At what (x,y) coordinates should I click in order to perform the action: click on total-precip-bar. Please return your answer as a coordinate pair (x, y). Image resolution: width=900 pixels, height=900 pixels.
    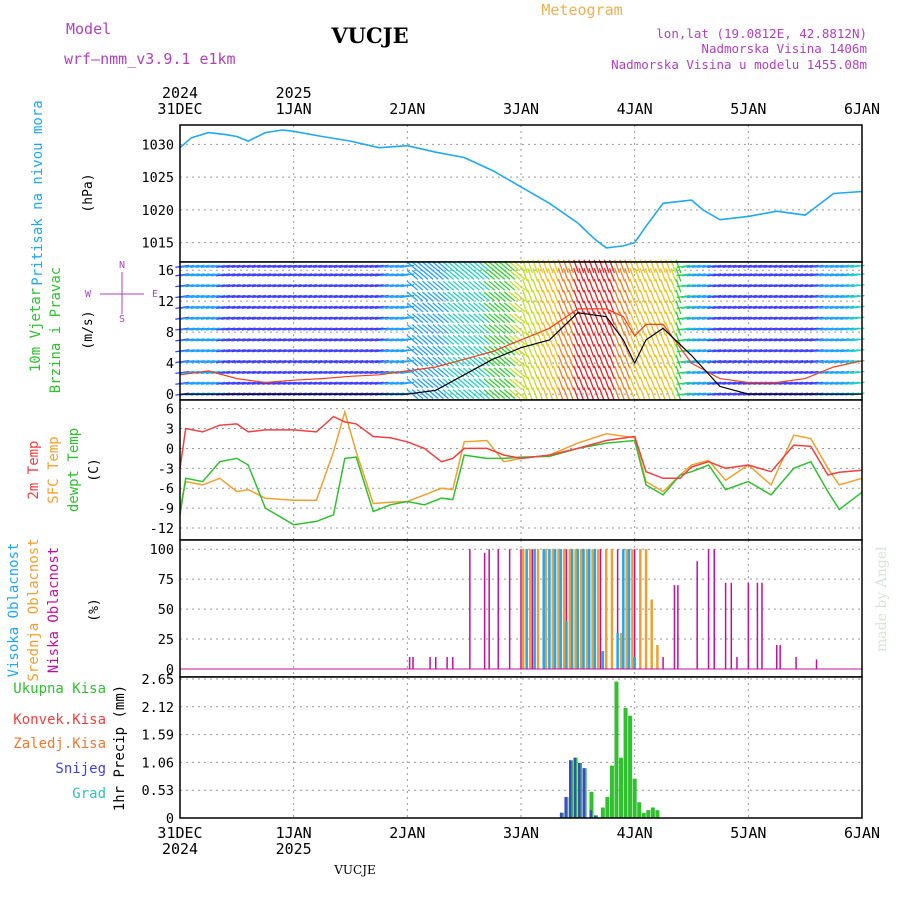
    Looking at the image, I should click on (639, 810).